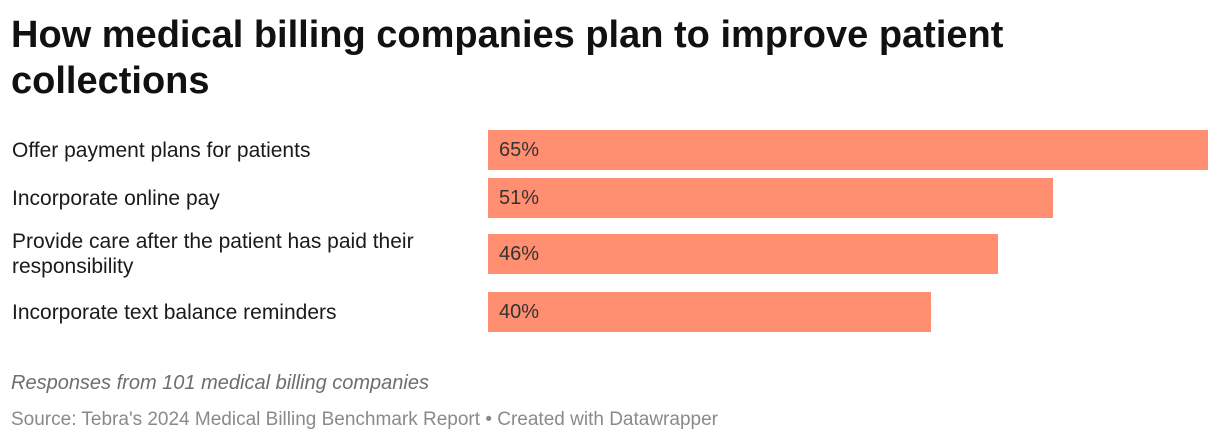  What do you see at coordinates (519, 149) in the screenshot?
I see `bar-value-label: 65%` at bounding box center [519, 149].